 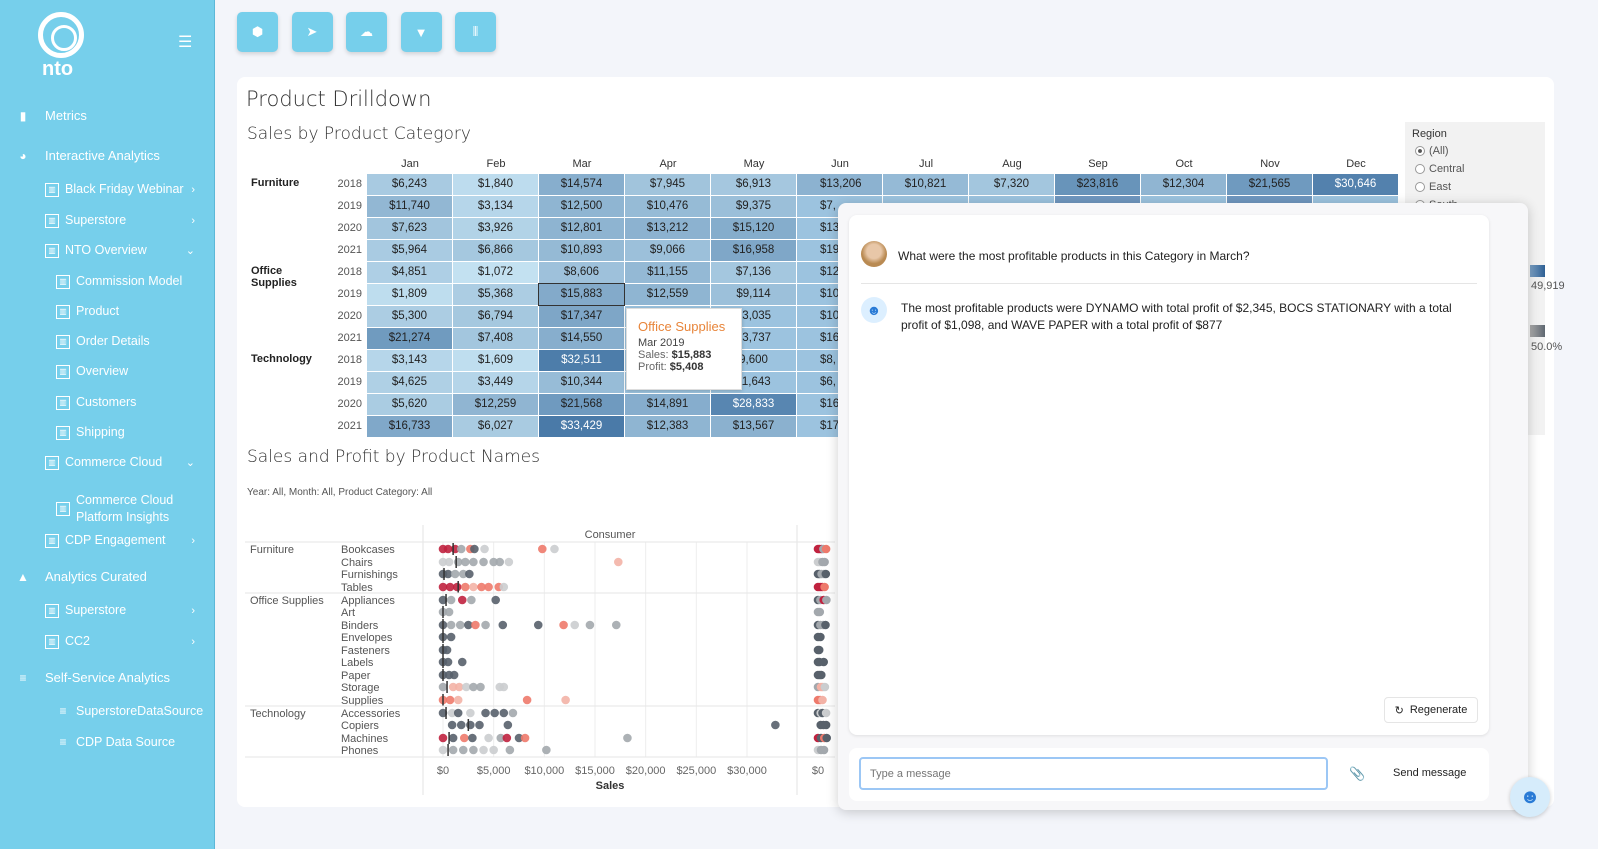 What do you see at coordinates (107, 711) in the screenshot?
I see `sidebar-item-superstoredatasource: ≡ SuperstoreDataSource` at bounding box center [107, 711].